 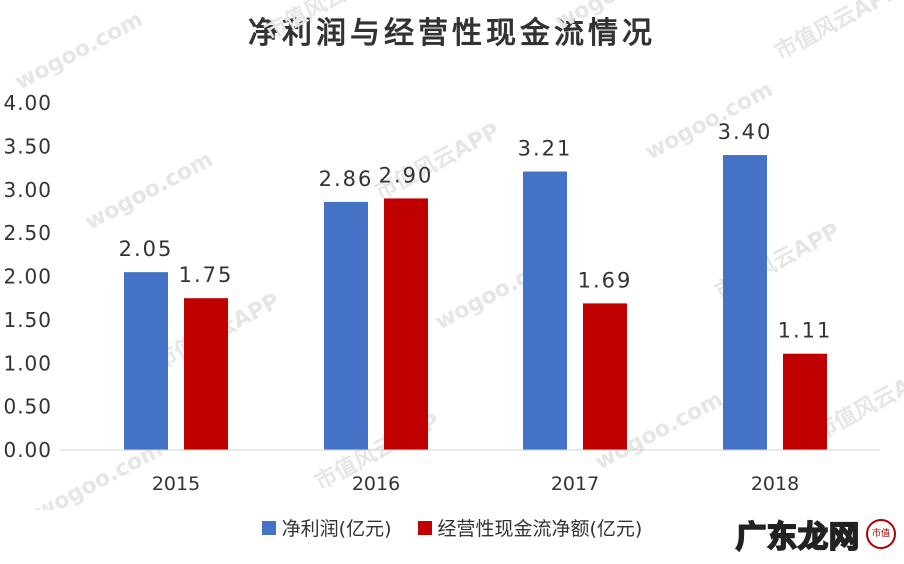 I want to click on data-label: 3.21, so click(x=545, y=149).